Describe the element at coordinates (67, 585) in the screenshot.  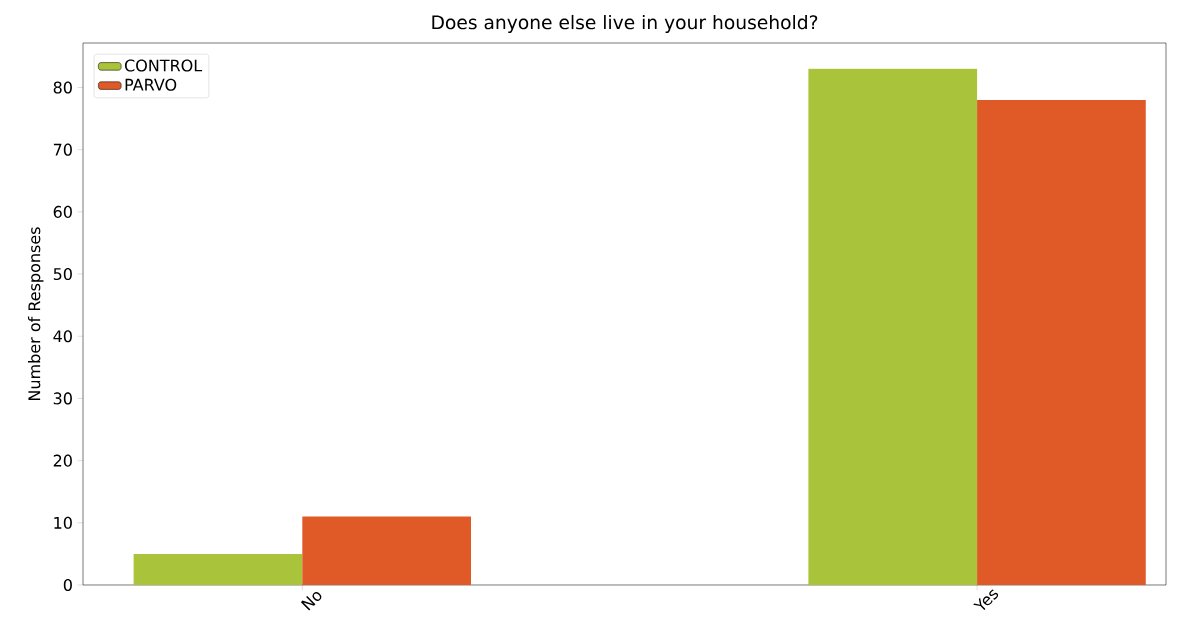
I see `y-tick-label: 0` at that location.